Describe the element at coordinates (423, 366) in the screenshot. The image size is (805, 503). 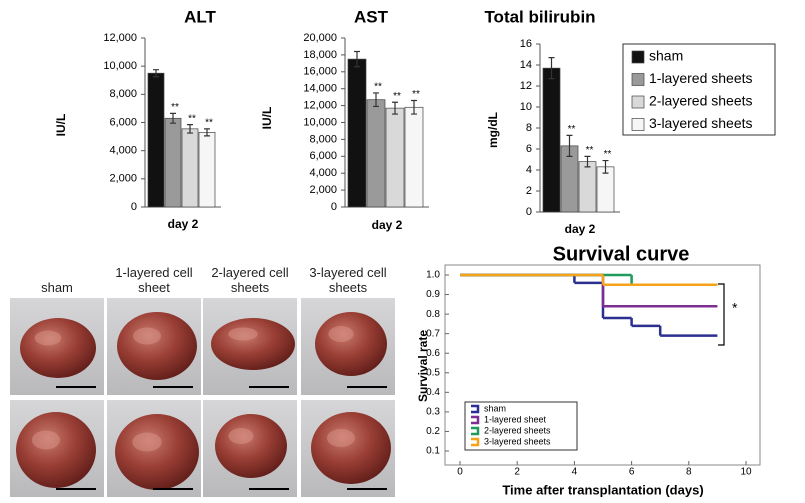
I see `y-axis-label: Survival rate` at that location.